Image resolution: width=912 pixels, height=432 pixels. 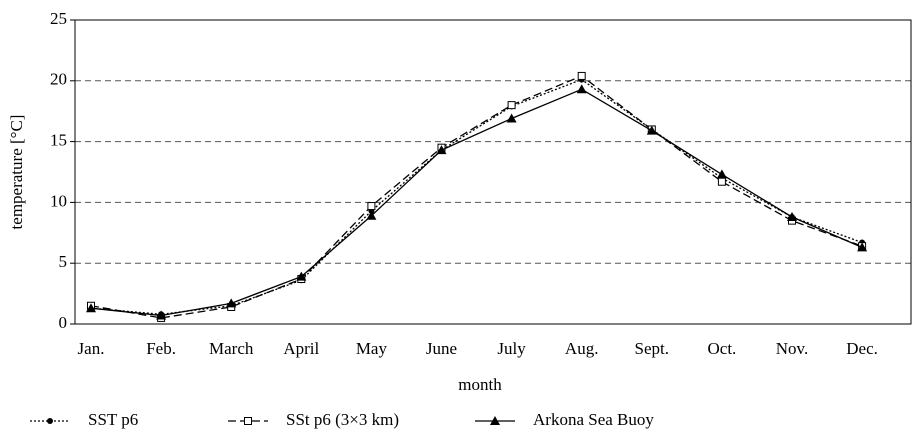 What do you see at coordinates (161, 348) in the screenshot?
I see `x-tick-label: Feb.` at bounding box center [161, 348].